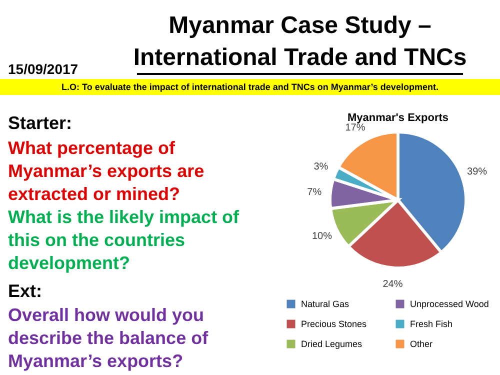  I want to click on legend-label: Unprocessed Wood, so click(449, 304).